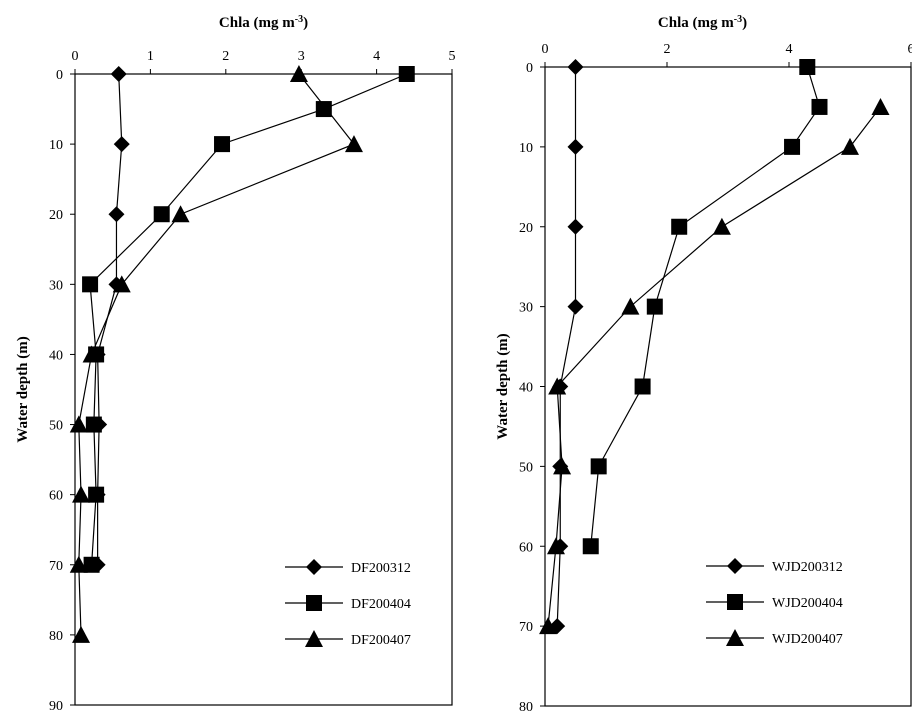 This screenshot has height=714, width=912. I want to click on legend-label: DF200312, so click(381, 568).